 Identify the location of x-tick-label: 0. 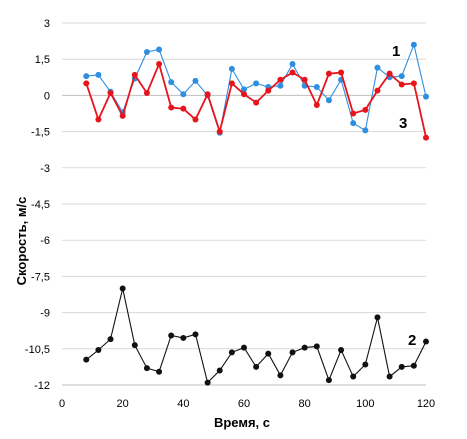
(62, 404).